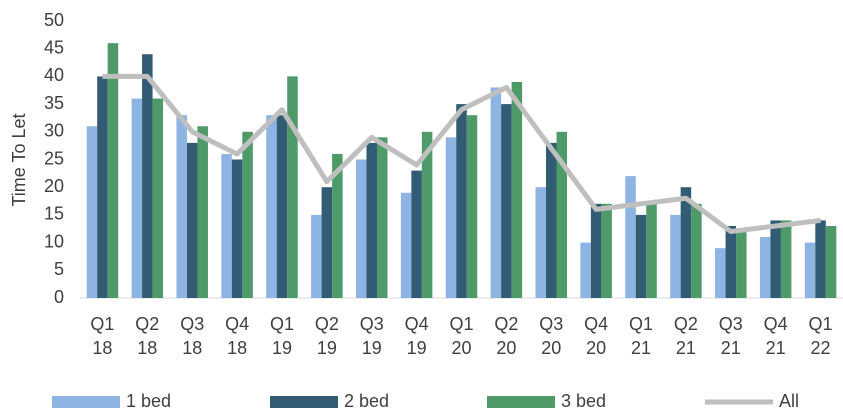 The image size is (843, 412). I want to click on y-tick-label: 10, so click(54, 241).